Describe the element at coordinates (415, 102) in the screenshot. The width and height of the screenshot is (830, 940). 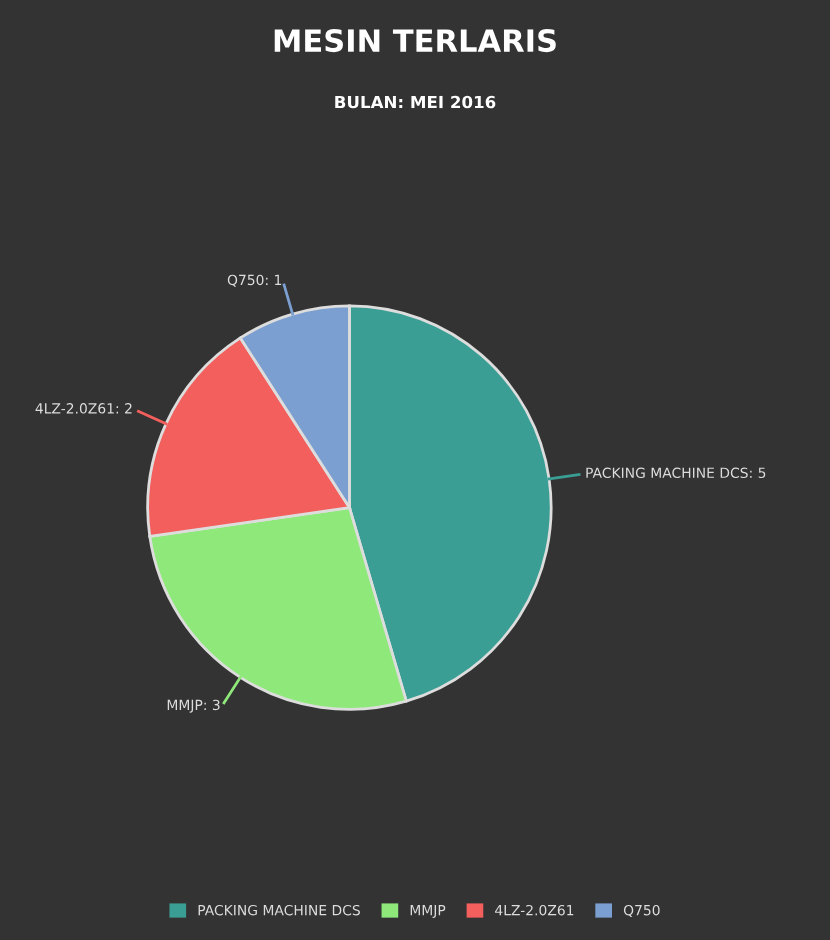
I see `chart-subtitle: BULAN: MEI 2016` at that location.